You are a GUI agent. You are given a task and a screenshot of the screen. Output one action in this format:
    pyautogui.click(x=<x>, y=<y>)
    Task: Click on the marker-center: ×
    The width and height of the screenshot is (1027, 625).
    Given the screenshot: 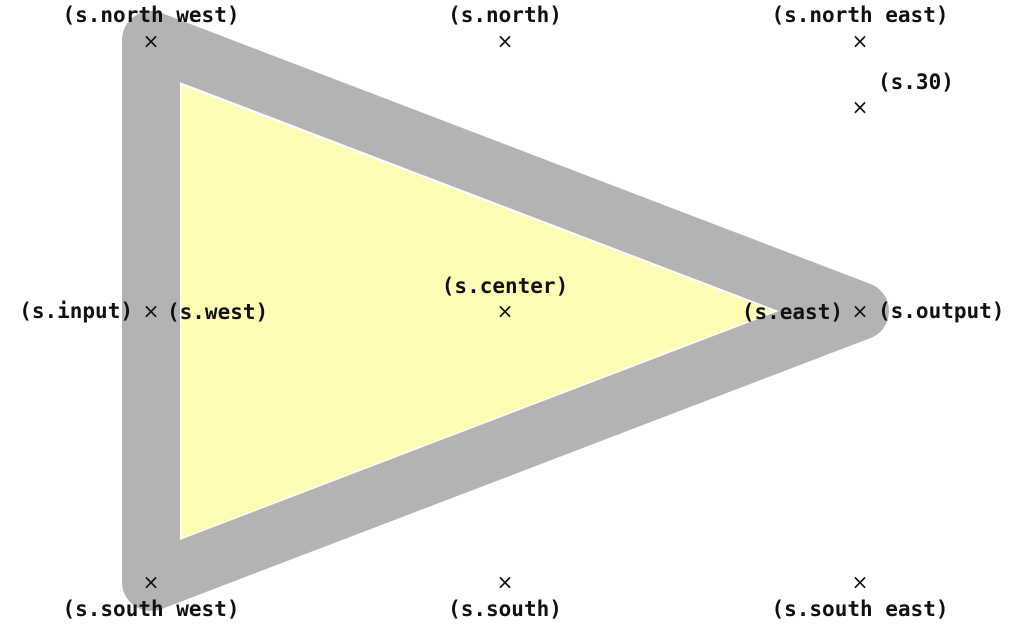 What is the action you would take?
    pyautogui.click(x=505, y=311)
    